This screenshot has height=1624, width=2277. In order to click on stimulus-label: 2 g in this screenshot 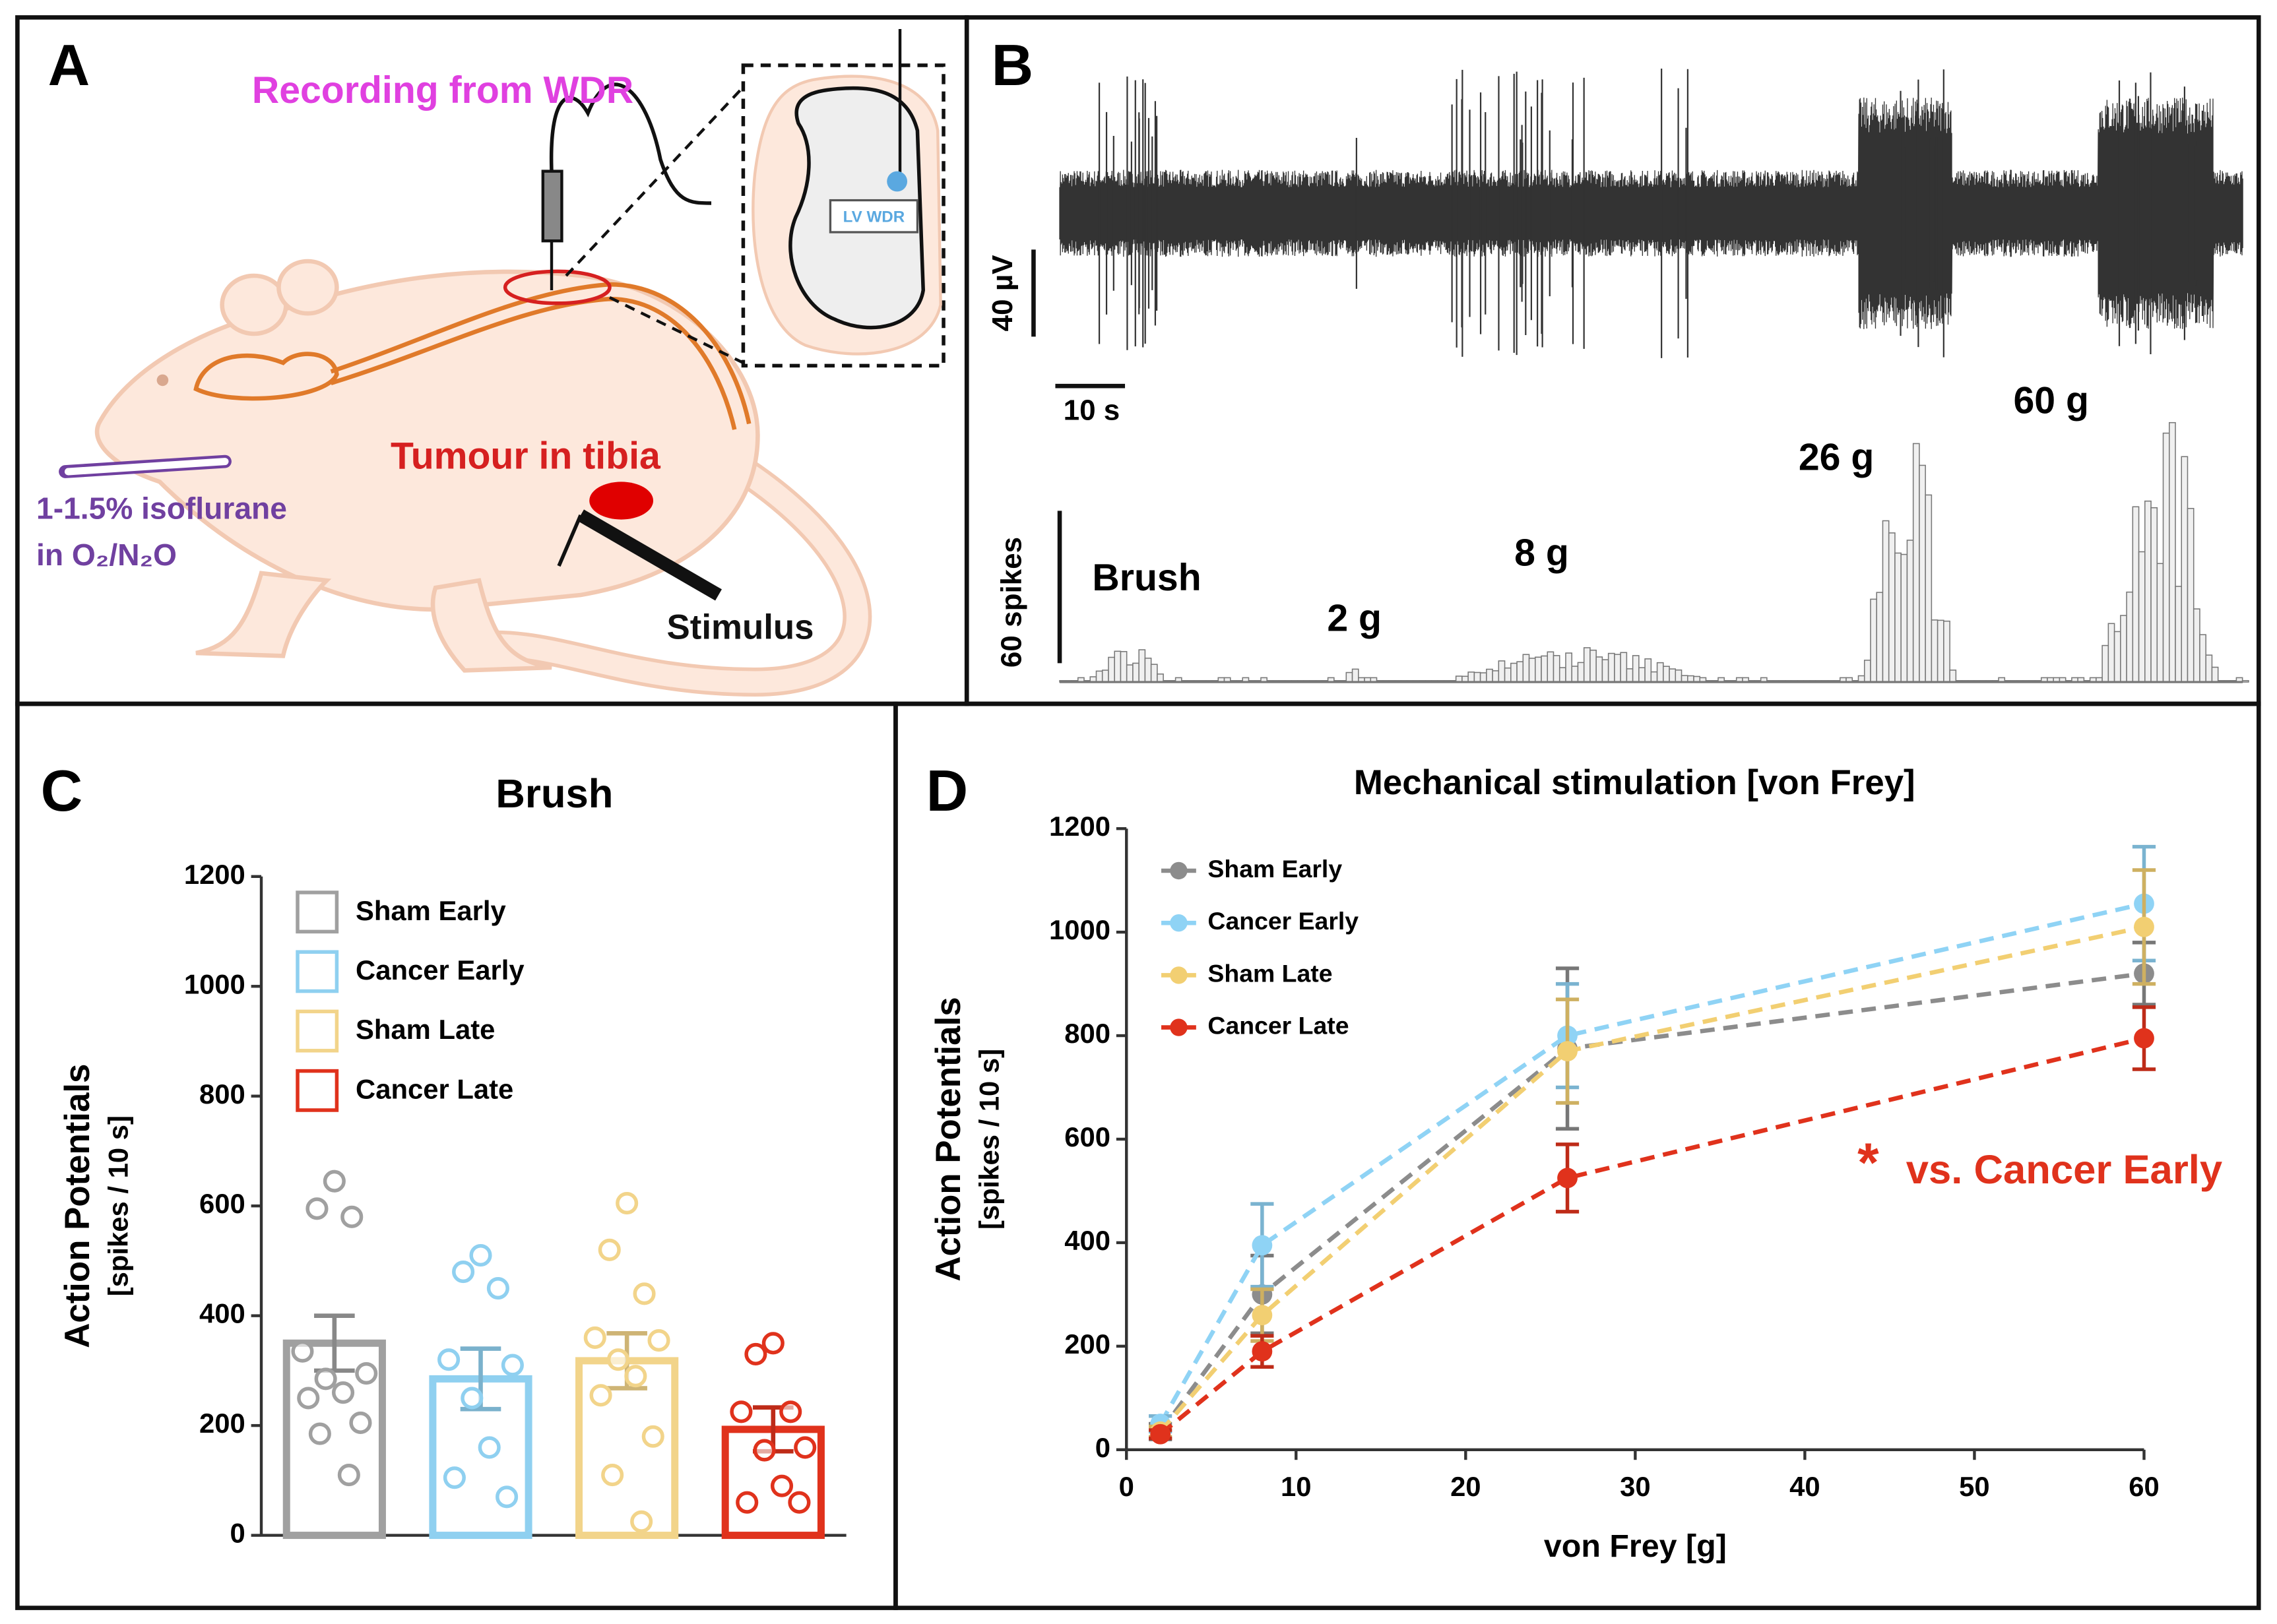, I will do `click(1354, 619)`.